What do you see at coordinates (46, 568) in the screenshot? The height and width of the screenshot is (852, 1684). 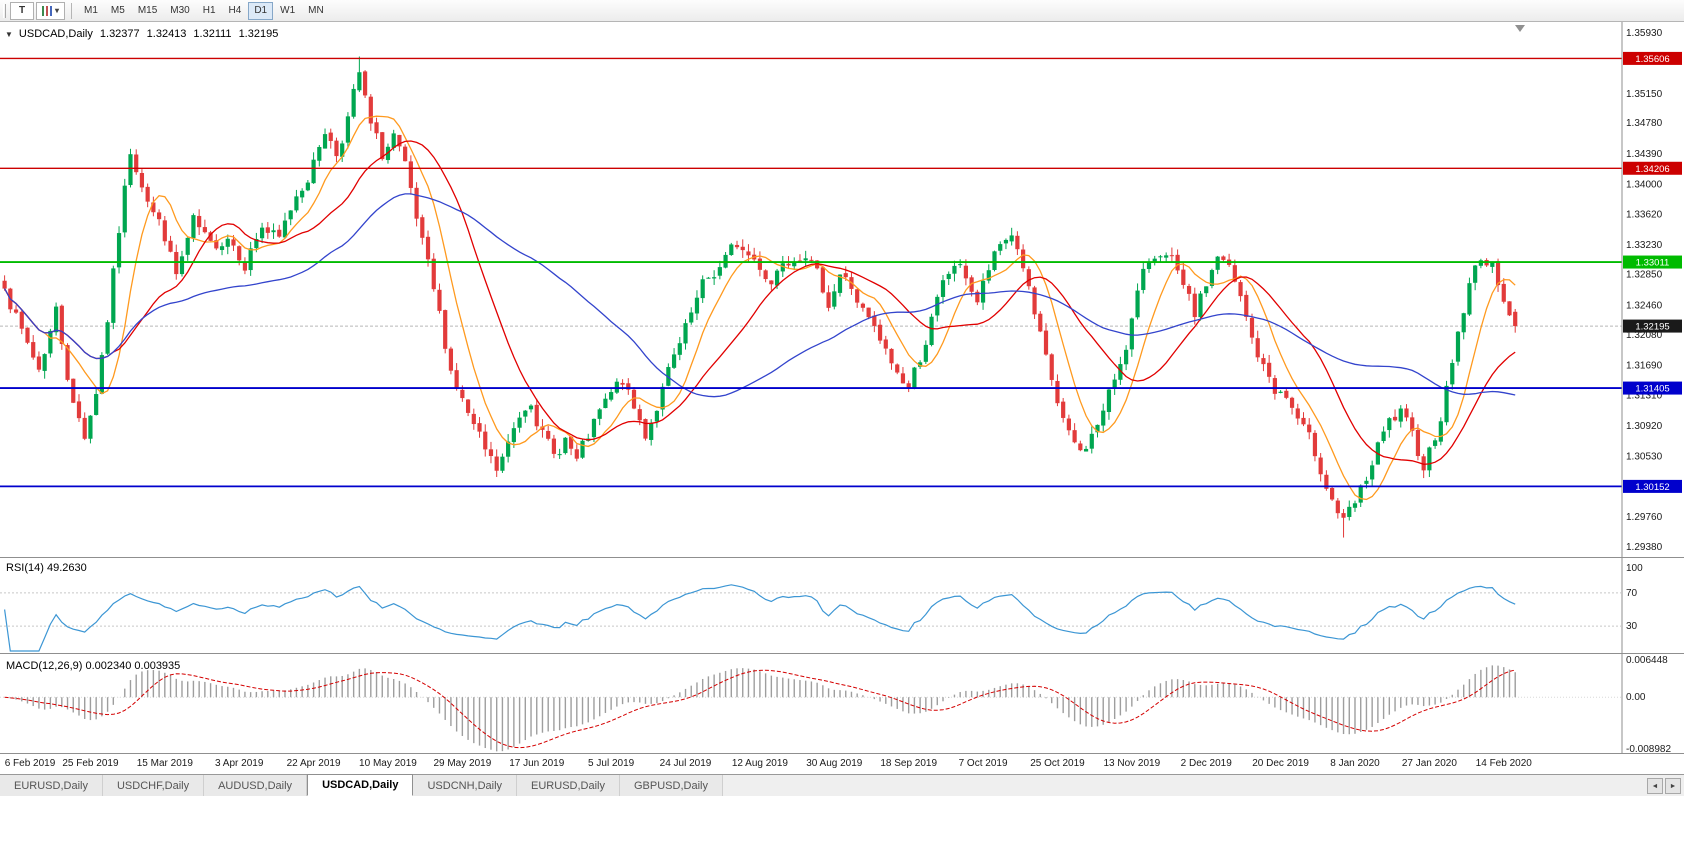 I see `rsi-indicator-label: RSI(14) 49.2630` at bounding box center [46, 568].